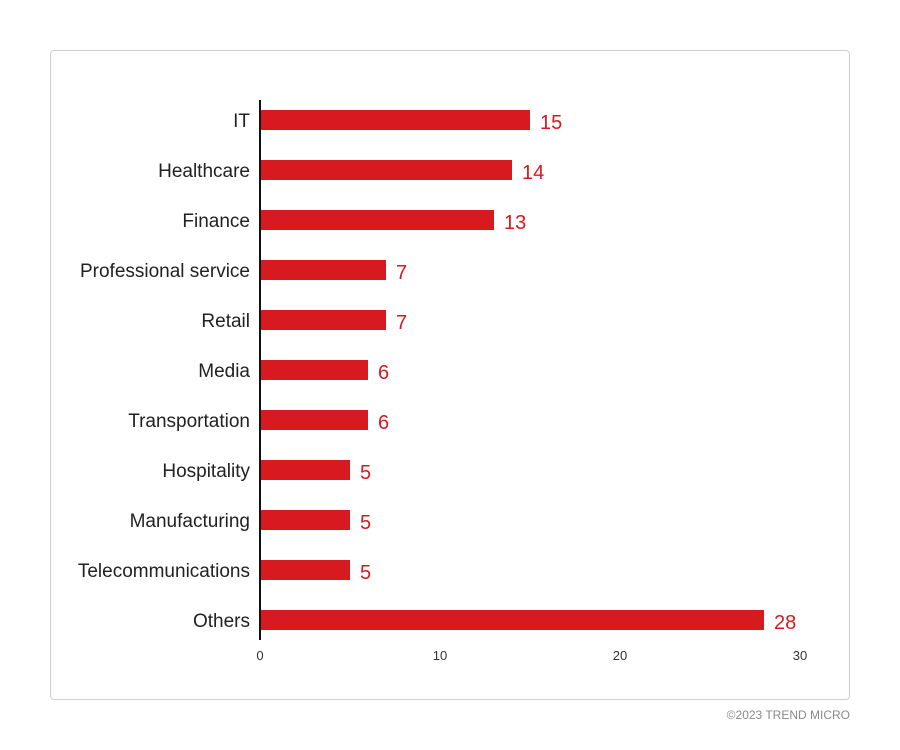 This screenshot has width=900, height=750. What do you see at coordinates (800, 655) in the screenshot?
I see `x-tick-label-30: 30` at bounding box center [800, 655].